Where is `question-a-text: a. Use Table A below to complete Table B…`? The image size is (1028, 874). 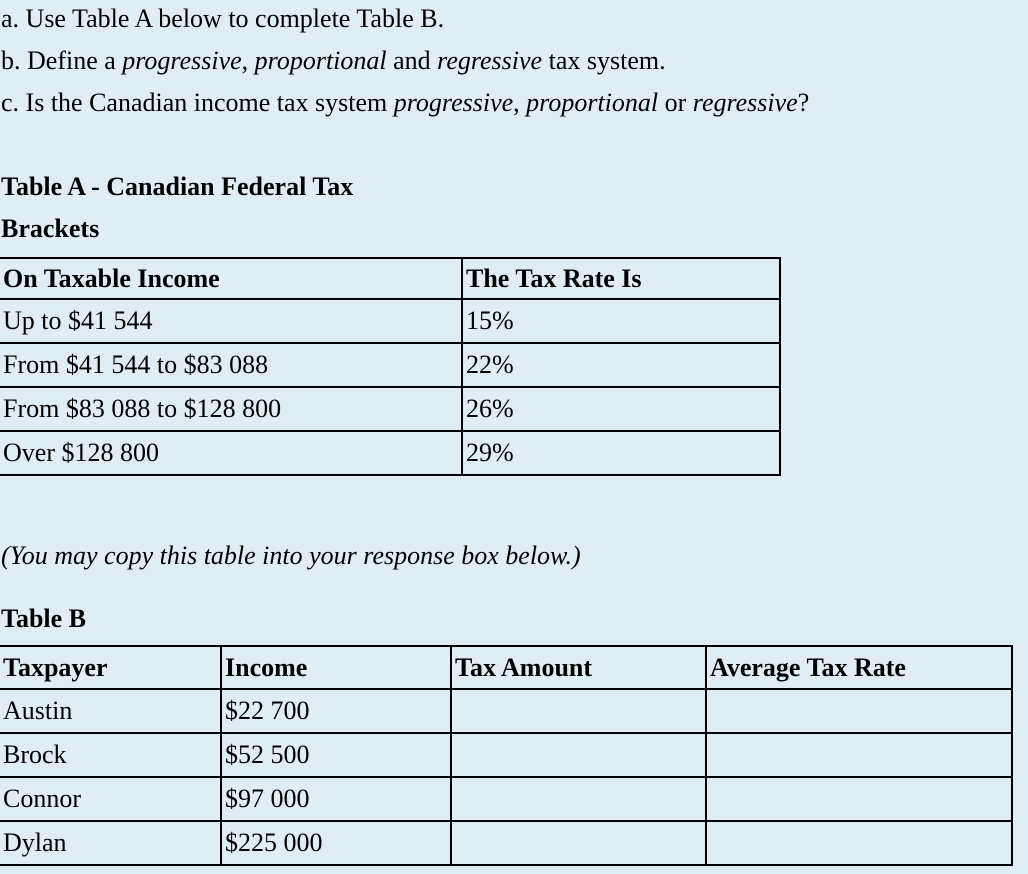 question-a-text: a. Use Table A below to complete Table B… is located at coordinates (223, 18).